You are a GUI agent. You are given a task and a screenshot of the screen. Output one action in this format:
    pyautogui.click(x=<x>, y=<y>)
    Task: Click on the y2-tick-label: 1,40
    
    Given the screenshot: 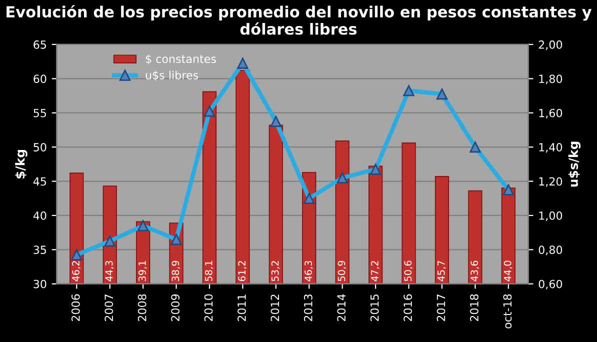 What is the action you would take?
    pyautogui.click(x=550, y=148)
    